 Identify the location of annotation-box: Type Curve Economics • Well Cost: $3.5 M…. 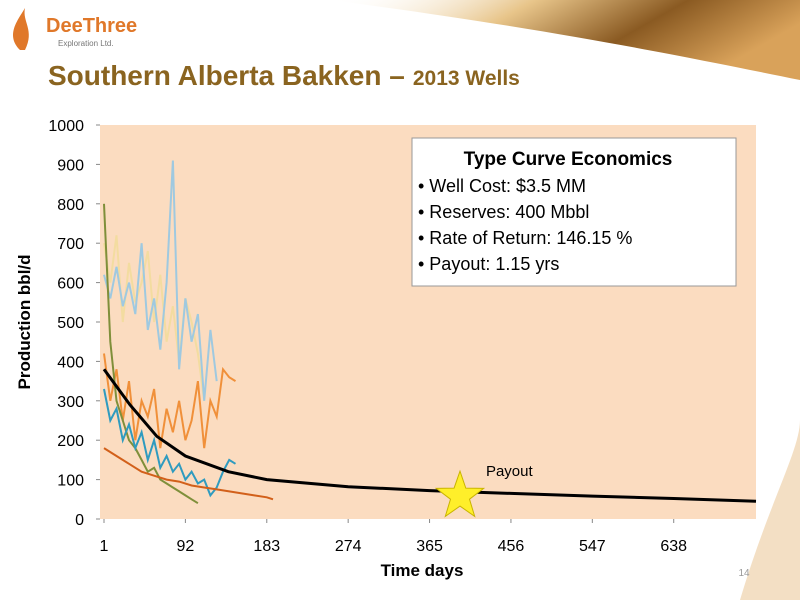
(574, 212).